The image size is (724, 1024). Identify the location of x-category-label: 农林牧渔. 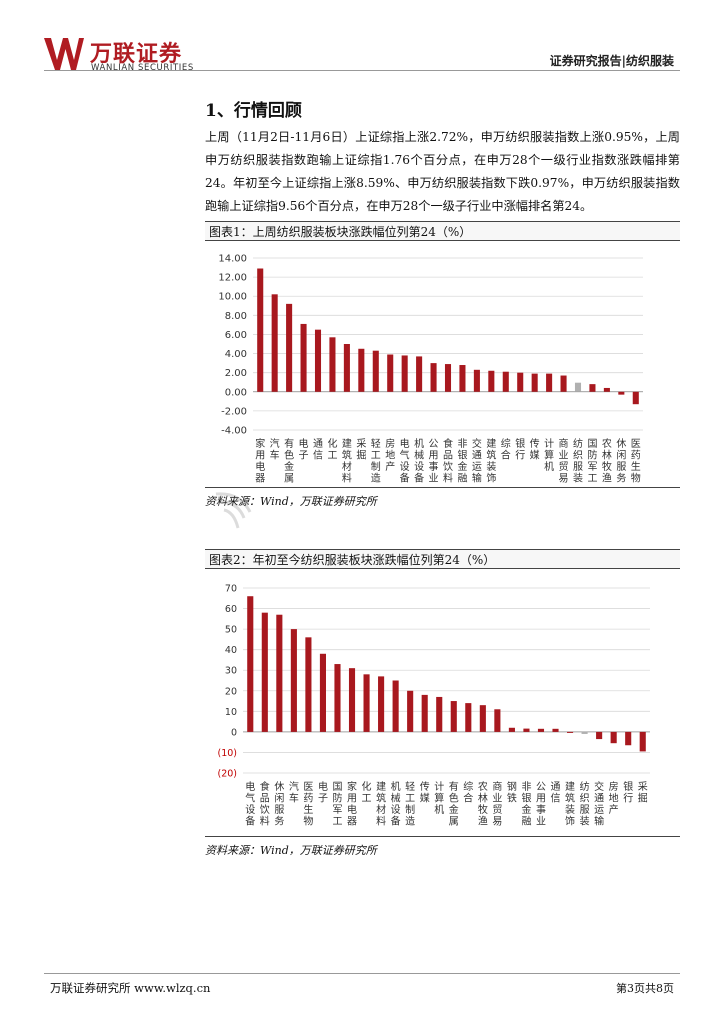
(607, 461).